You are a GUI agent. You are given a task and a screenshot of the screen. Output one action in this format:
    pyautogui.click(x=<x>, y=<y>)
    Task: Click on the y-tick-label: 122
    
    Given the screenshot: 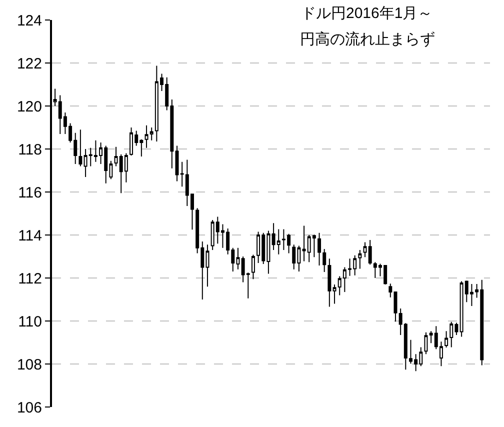 What is the action you would take?
    pyautogui.click(x=29, y=63)
    